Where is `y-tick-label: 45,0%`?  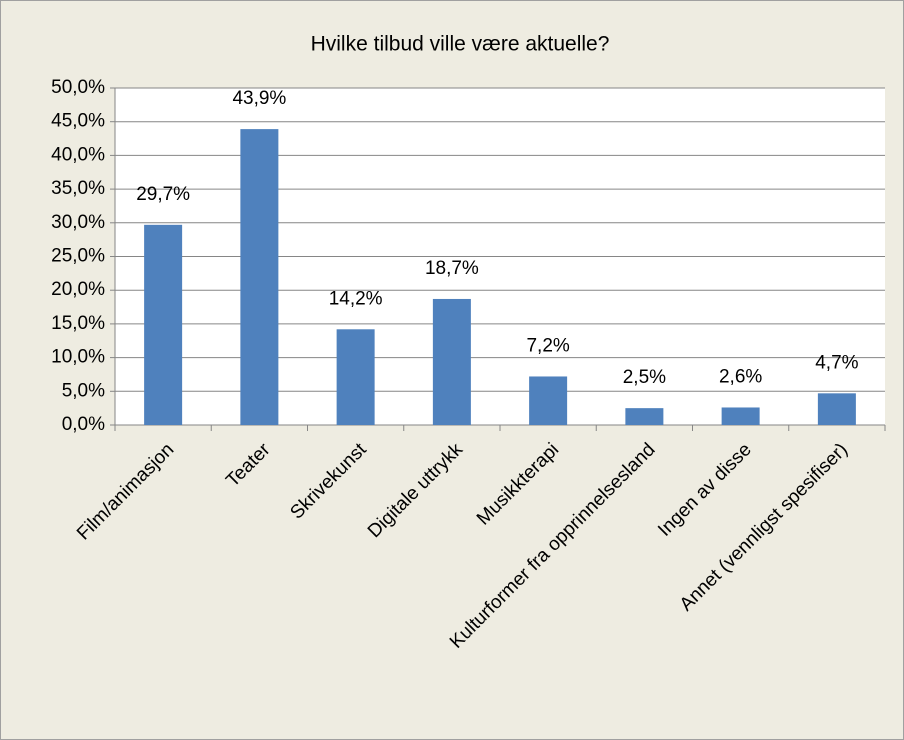 y-tick-label: 45,0% is located at coordinates (78, 121).